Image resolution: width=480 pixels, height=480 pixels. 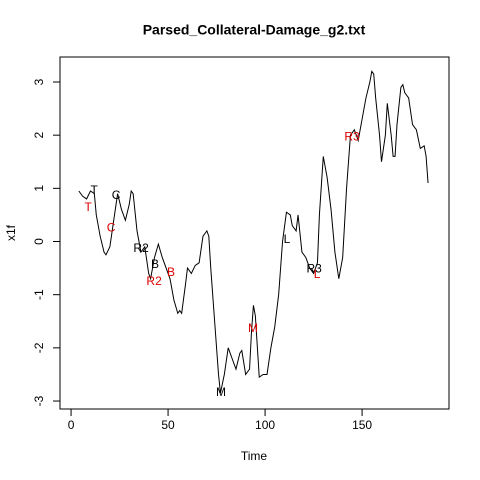 I want to click on y-tick-label: 2, so click(x=39, y=135).